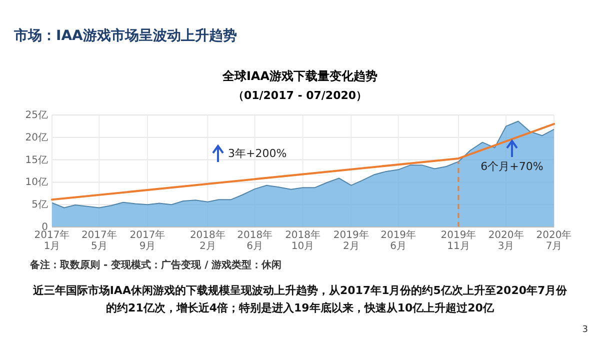 The image size is (600, 337). Describe the element at coordinates (512, 166) in the screenshot. I see `annotation: 6个月+70%` at that location.